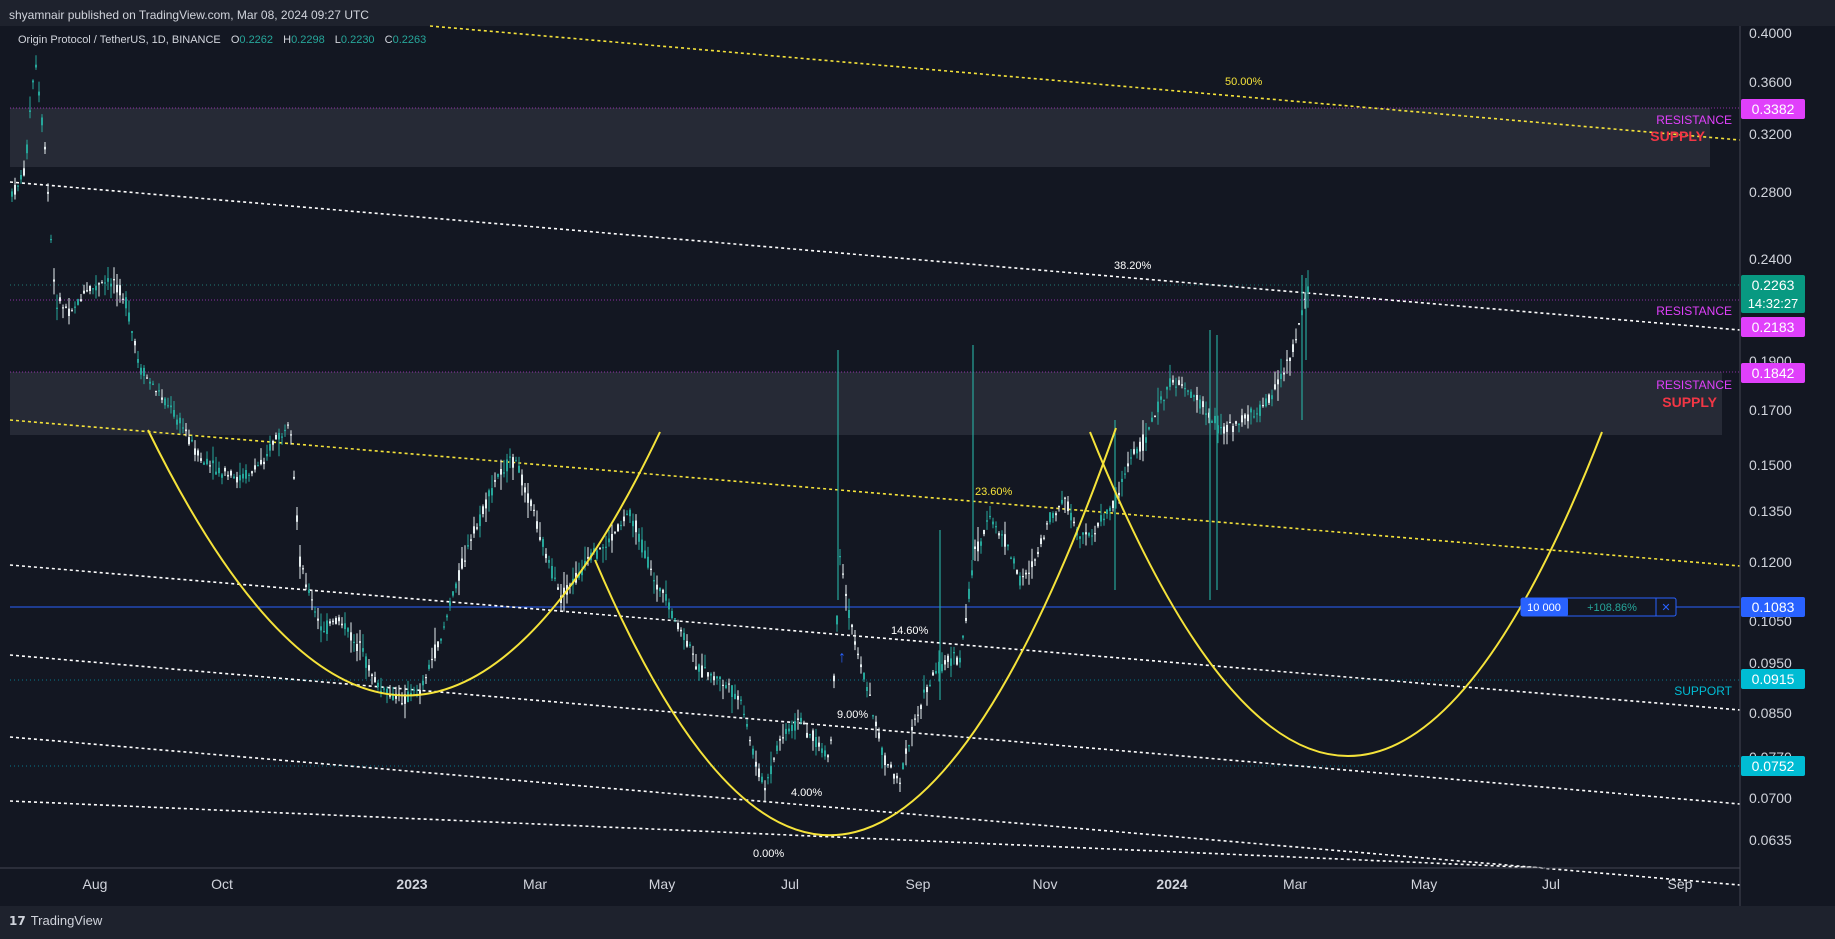 The height and width of the screenshot is (939, 1835). What do you see at coordinates (1598, 607) in the screenshot?
I see `position-label: 10 000 +108.86% ✕` at bounding box center [1598, 607].